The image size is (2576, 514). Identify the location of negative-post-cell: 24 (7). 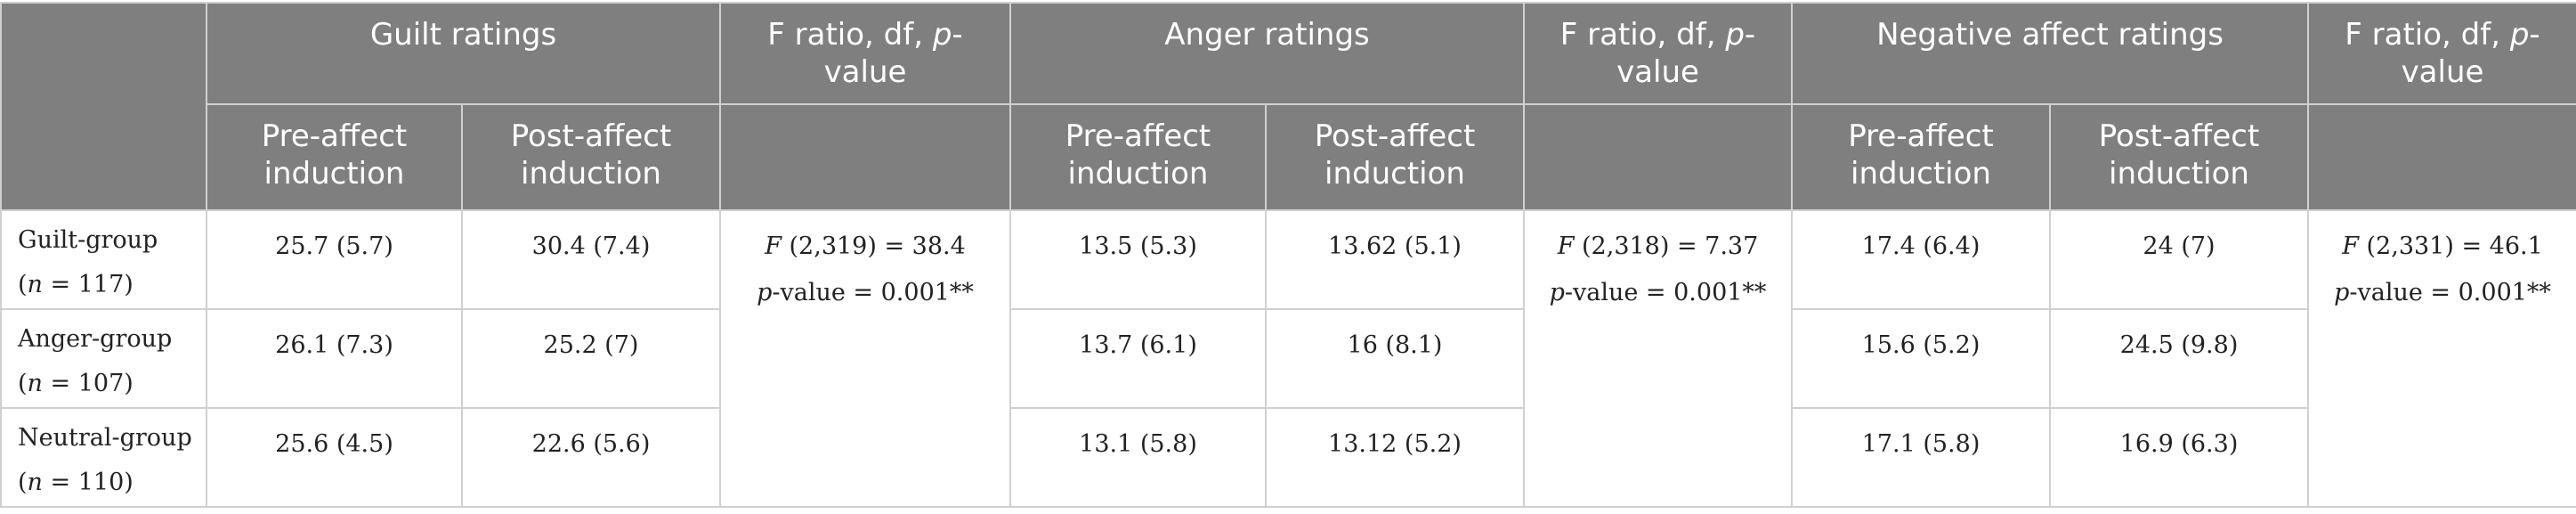
(2179, 259).